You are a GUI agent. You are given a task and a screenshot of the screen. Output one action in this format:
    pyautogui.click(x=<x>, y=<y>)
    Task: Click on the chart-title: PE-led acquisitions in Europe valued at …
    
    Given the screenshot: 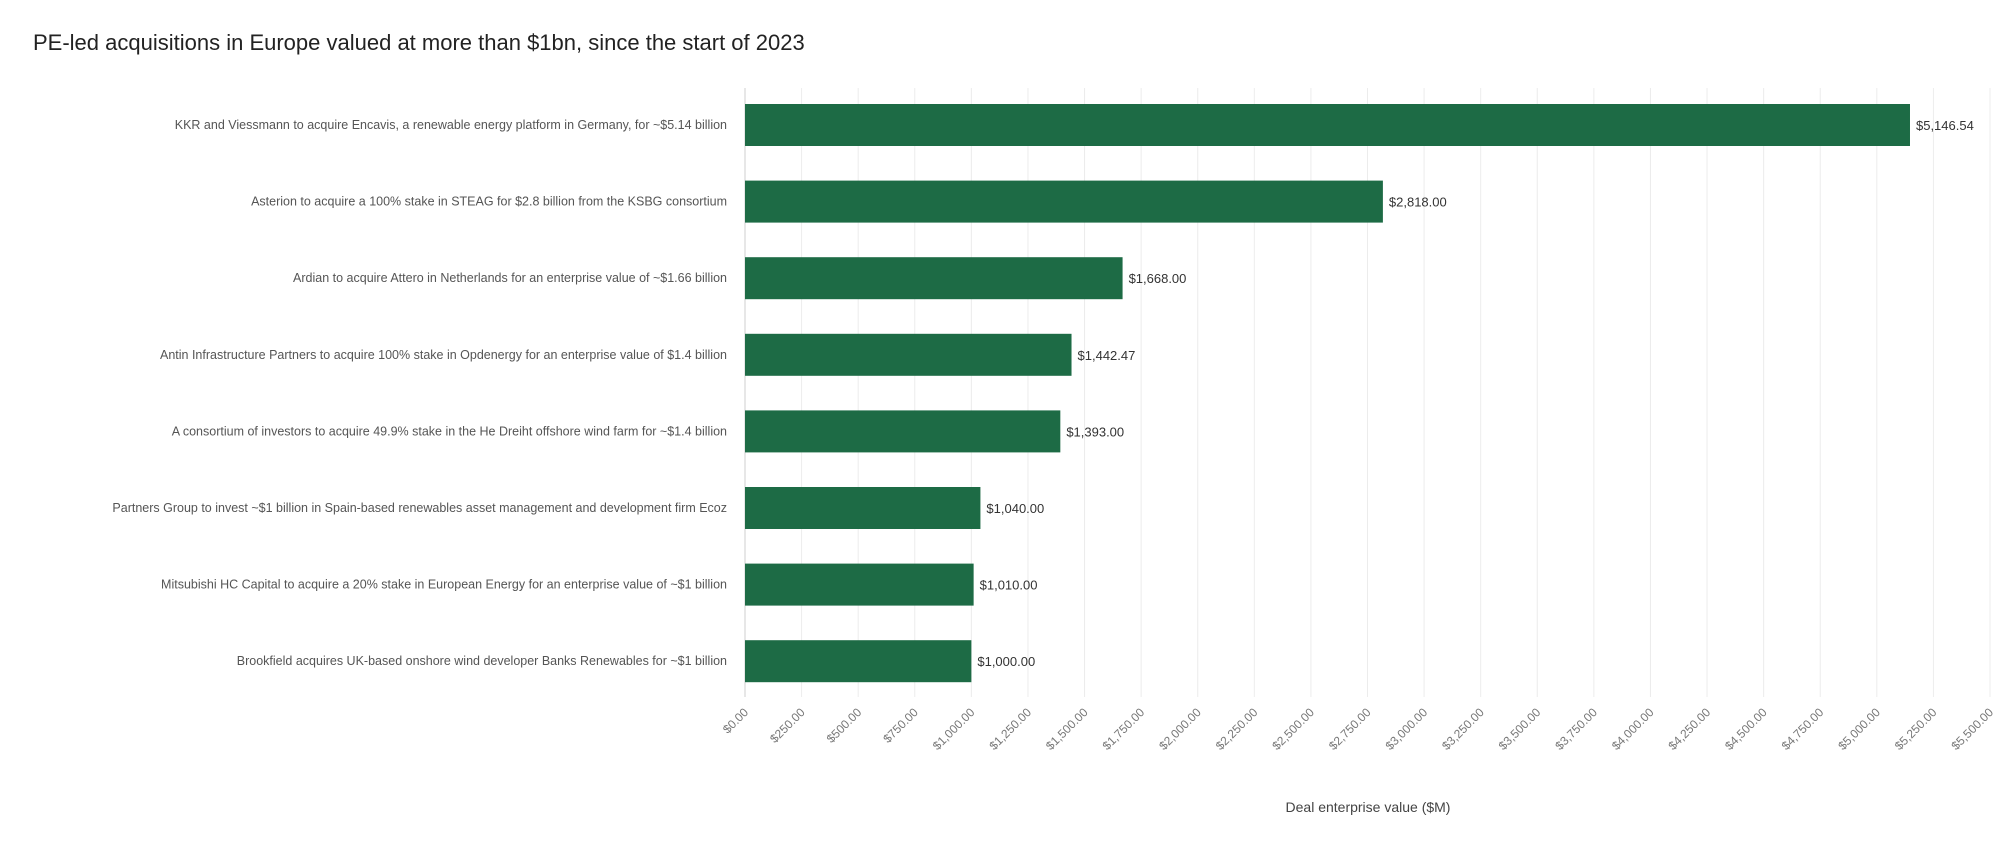 What is the action you would take?
    pyautogui.click(x=419, y=42)
    